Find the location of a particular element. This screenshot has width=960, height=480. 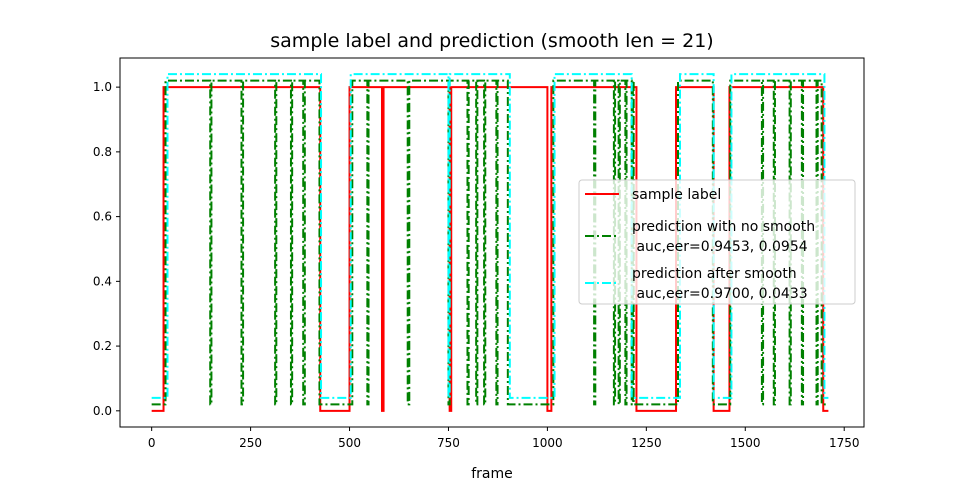

legend-sublabel-1: auc,eer=0.9453, 0.0954 is located at coordinates (720, 247).